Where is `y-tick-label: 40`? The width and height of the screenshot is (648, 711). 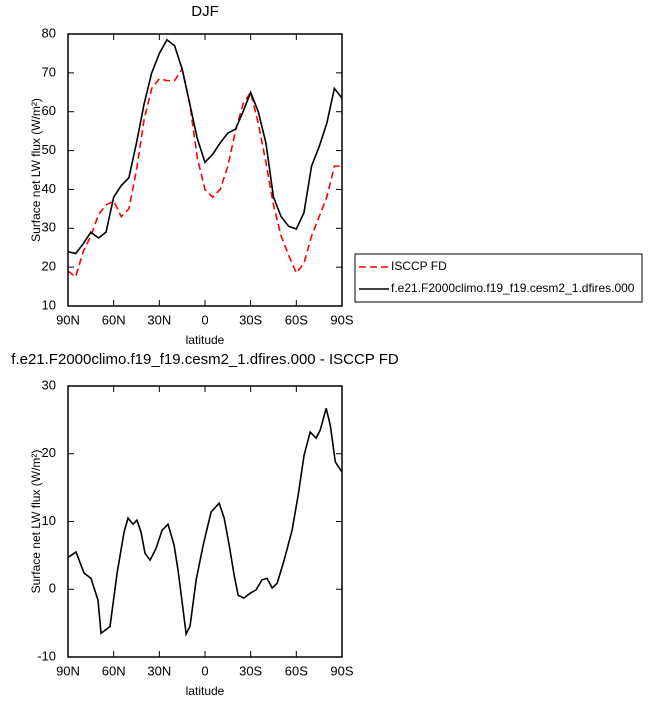 y-tick-label: 40 is located at coordinates (49, 188).